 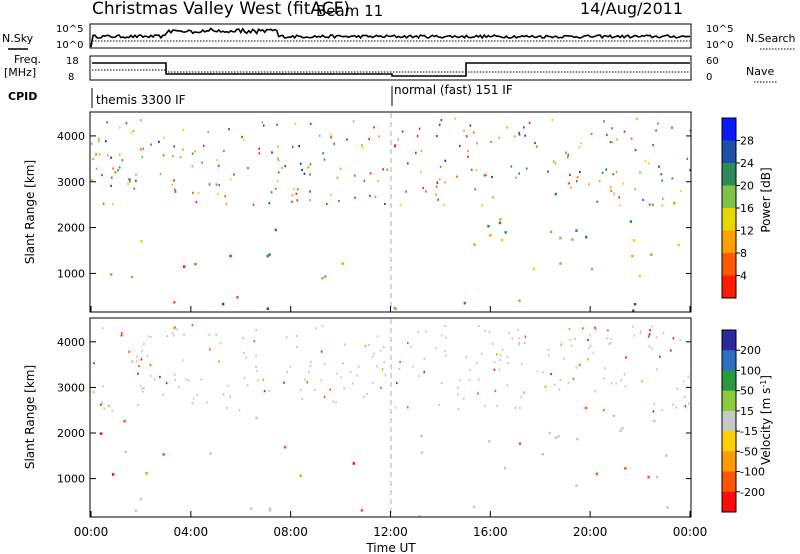 What do you see at coordinates (71, 479) in the screenshot?
I see `y-tick-label: 1000` at bounding box center [71, 479].